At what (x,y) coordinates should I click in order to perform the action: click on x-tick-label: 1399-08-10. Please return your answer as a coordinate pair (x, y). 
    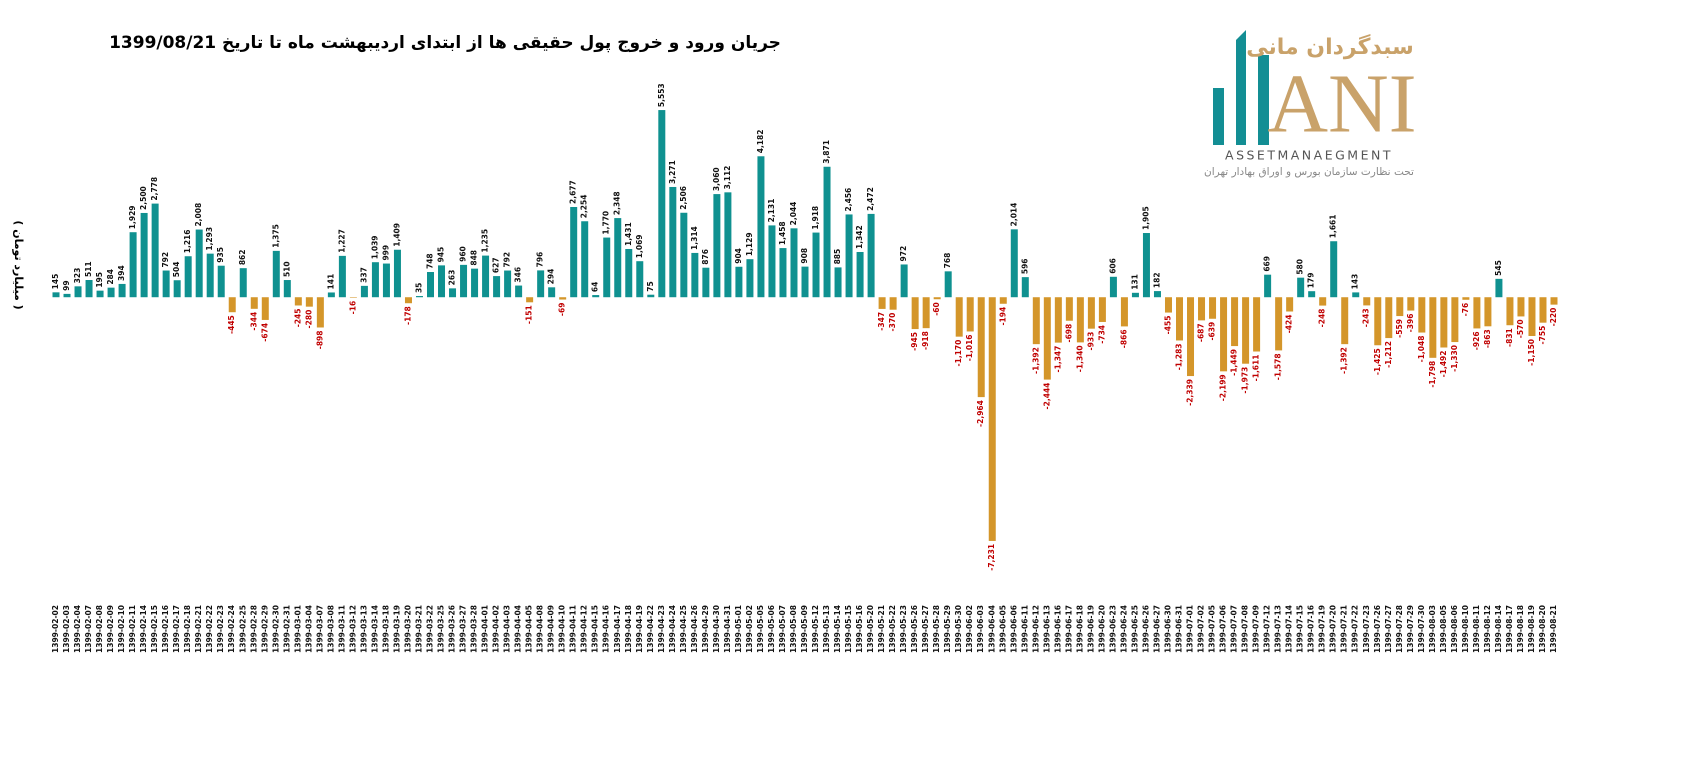
    Looking at the image, I should click on (1465, 629).